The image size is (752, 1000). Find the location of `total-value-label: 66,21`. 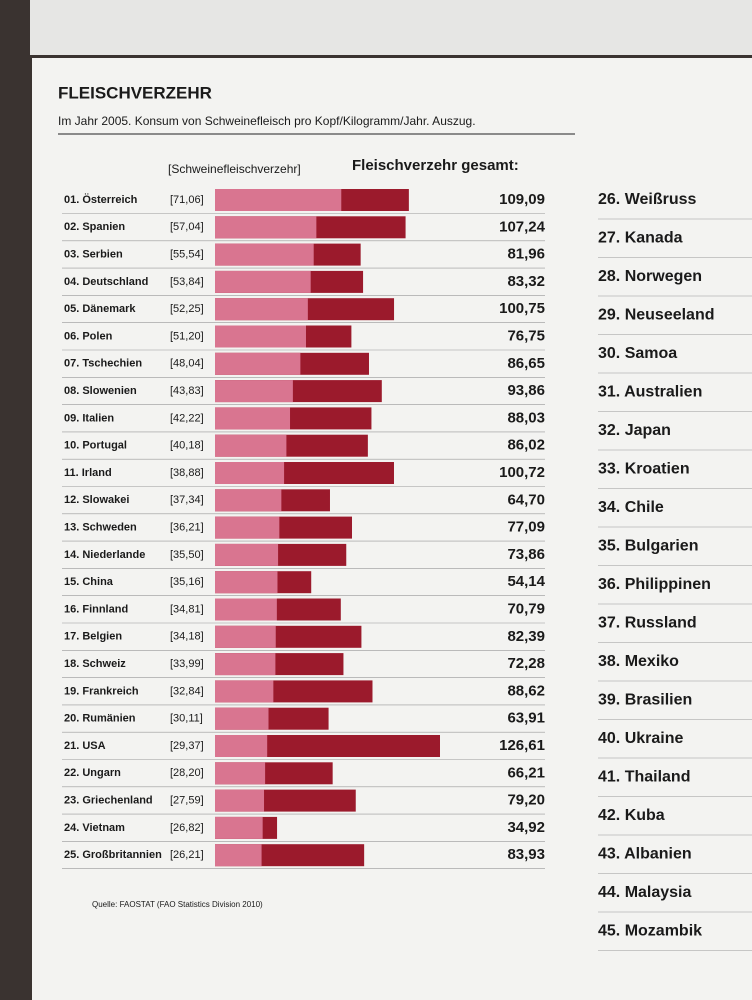

total-value-label: 66,21 is located at coordinates (526, 772).